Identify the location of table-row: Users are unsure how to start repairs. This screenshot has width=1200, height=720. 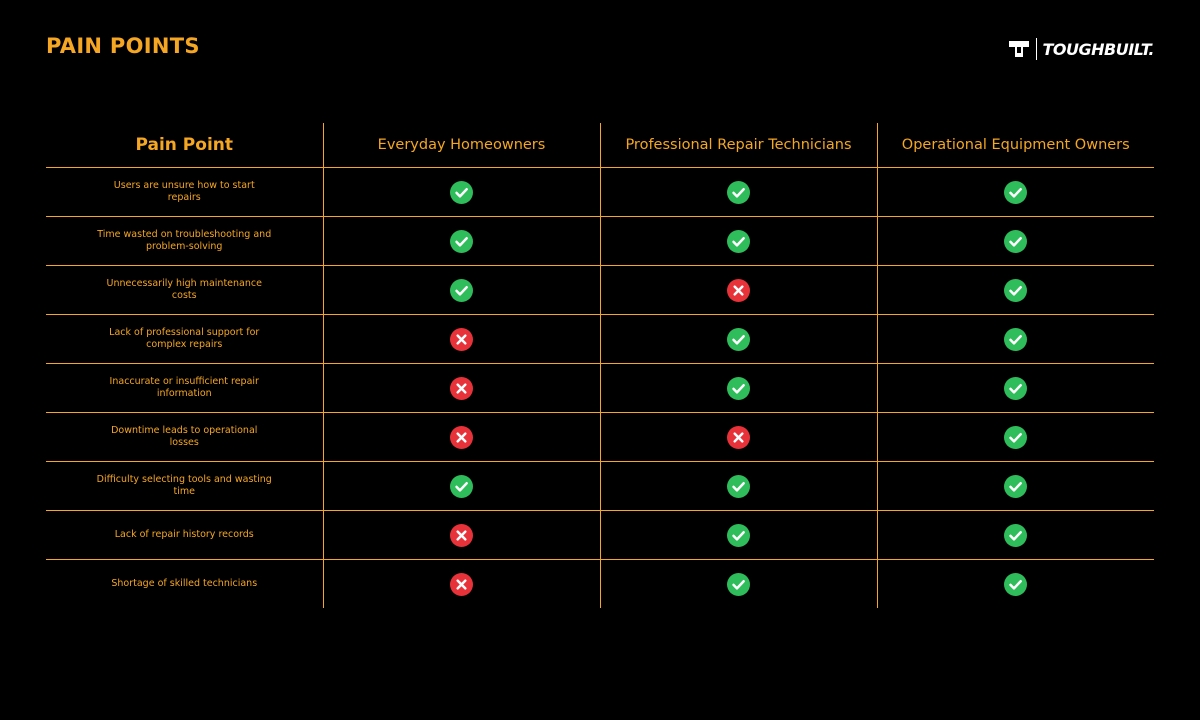
(600, 192).